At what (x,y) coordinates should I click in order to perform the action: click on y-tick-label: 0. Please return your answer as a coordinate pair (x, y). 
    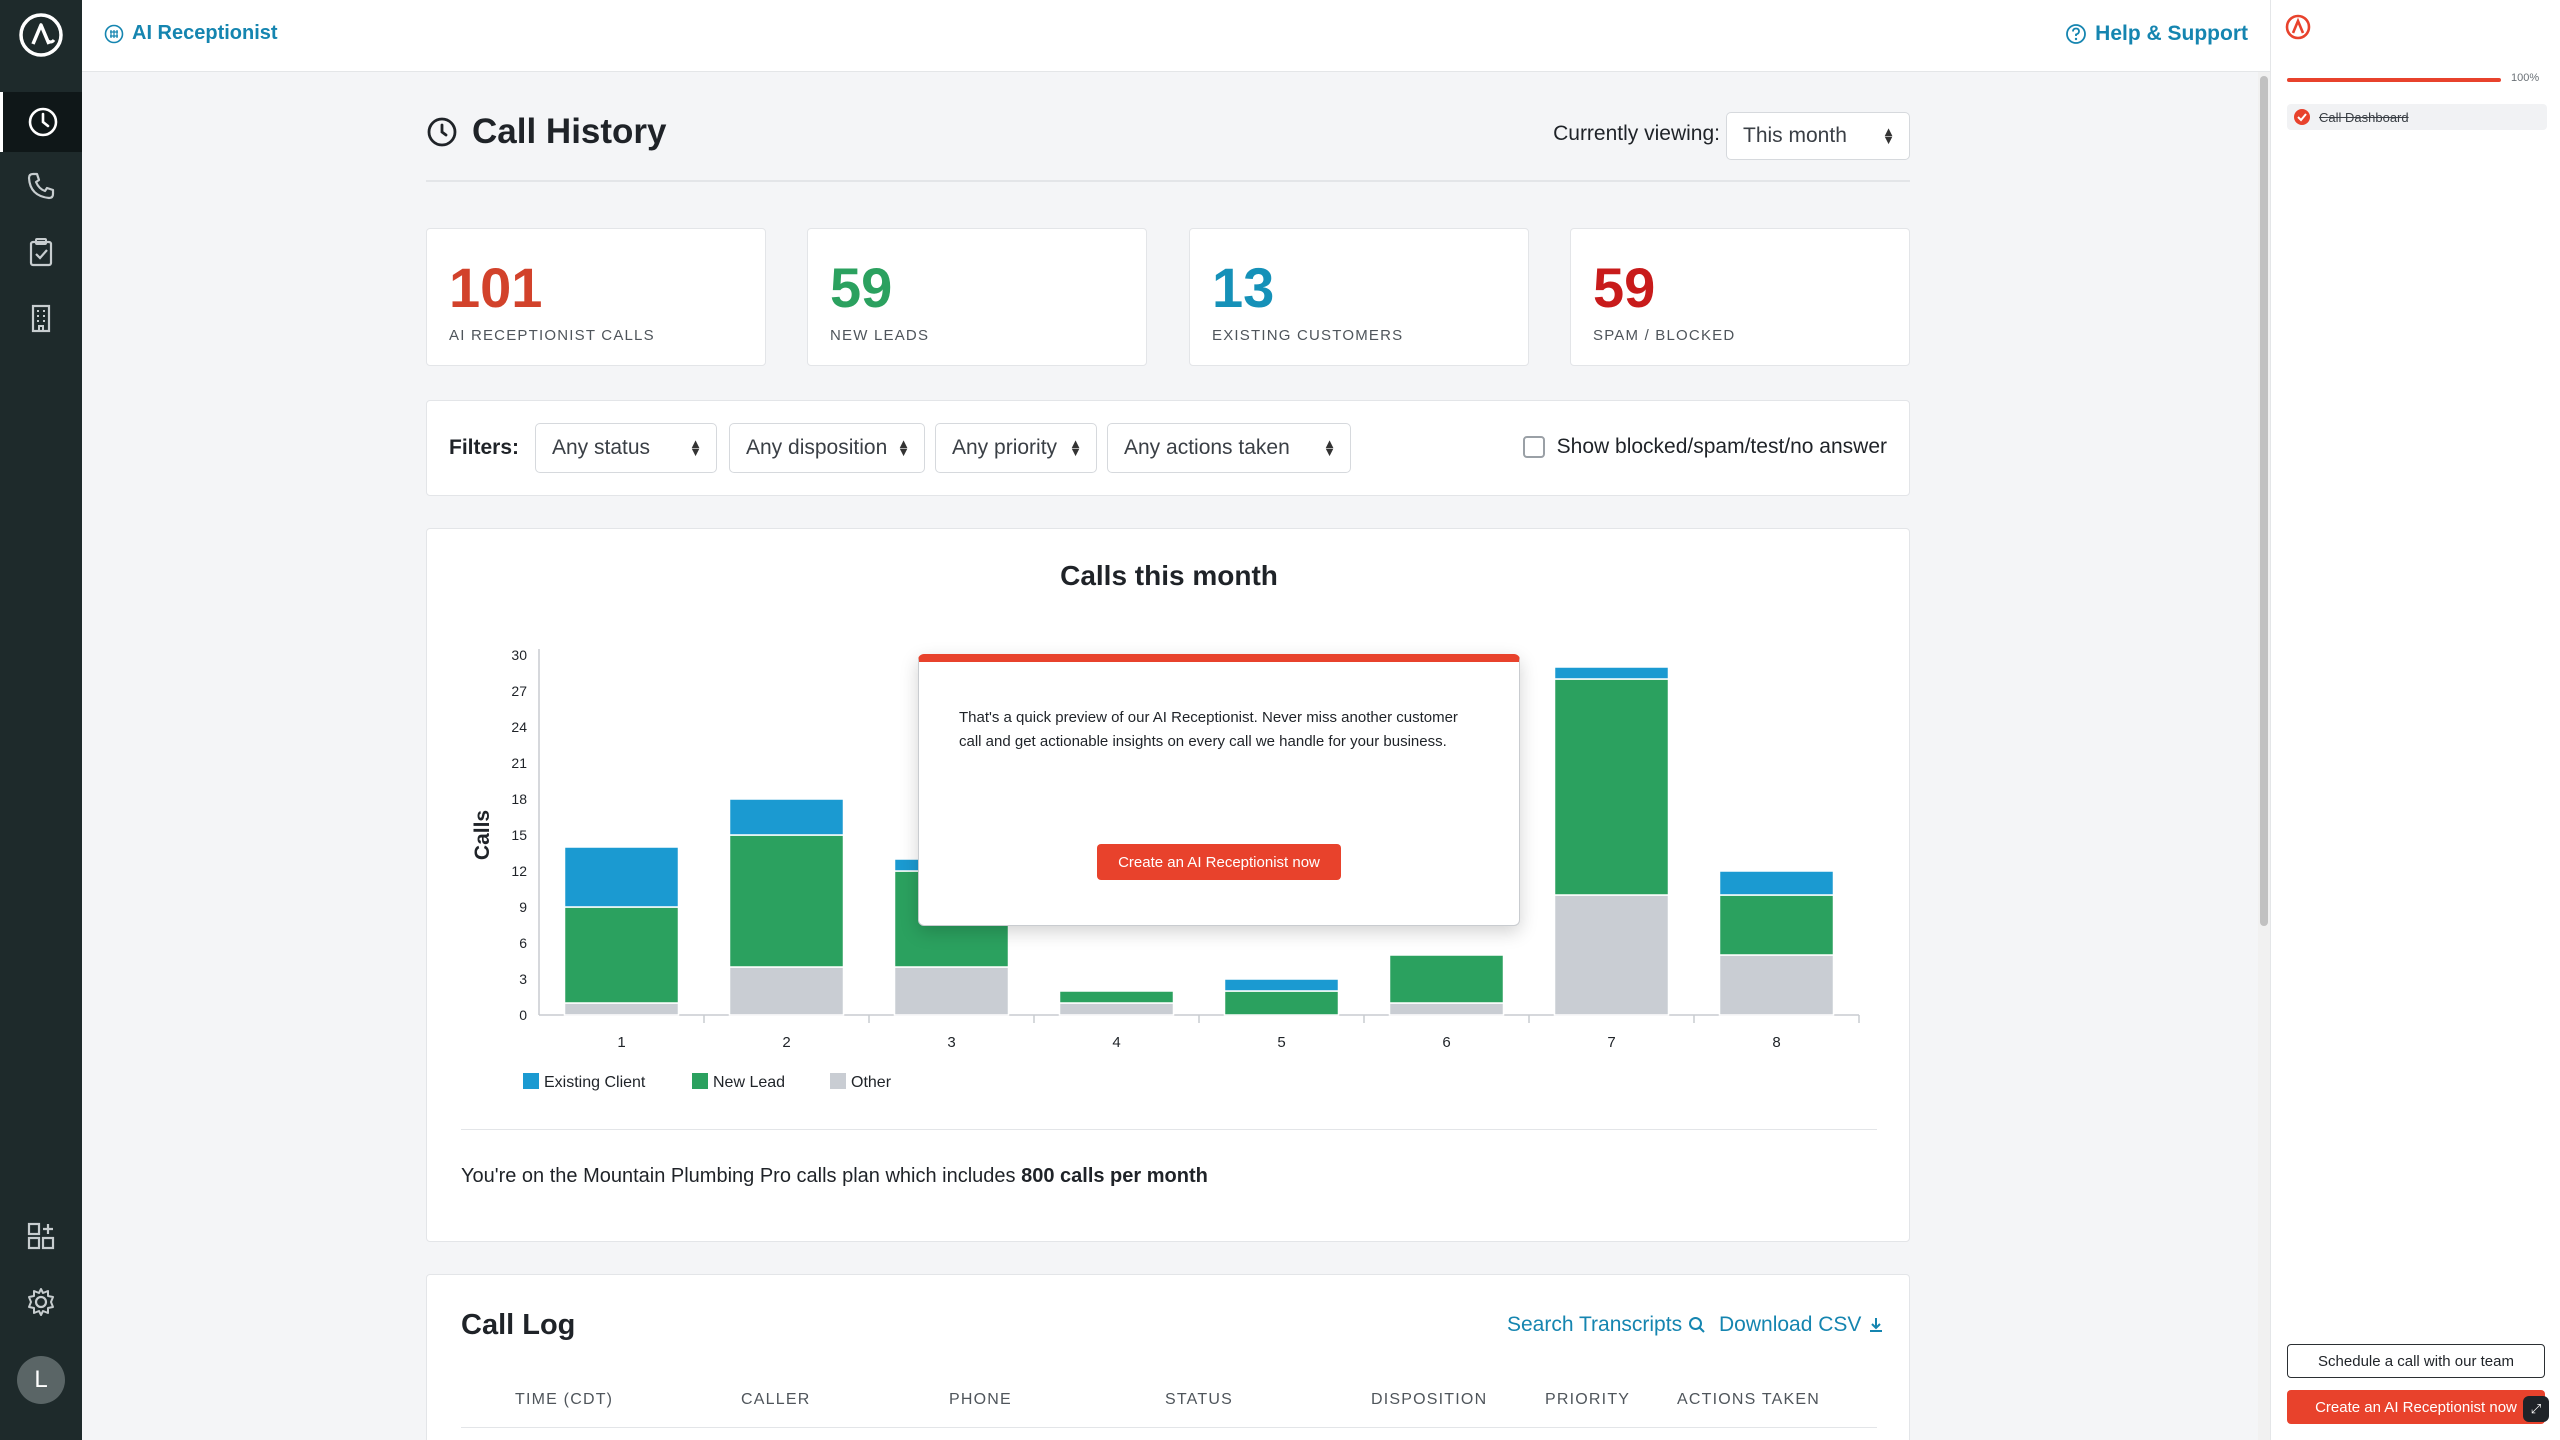
    Looking at the image, I should click on (523, 1015).